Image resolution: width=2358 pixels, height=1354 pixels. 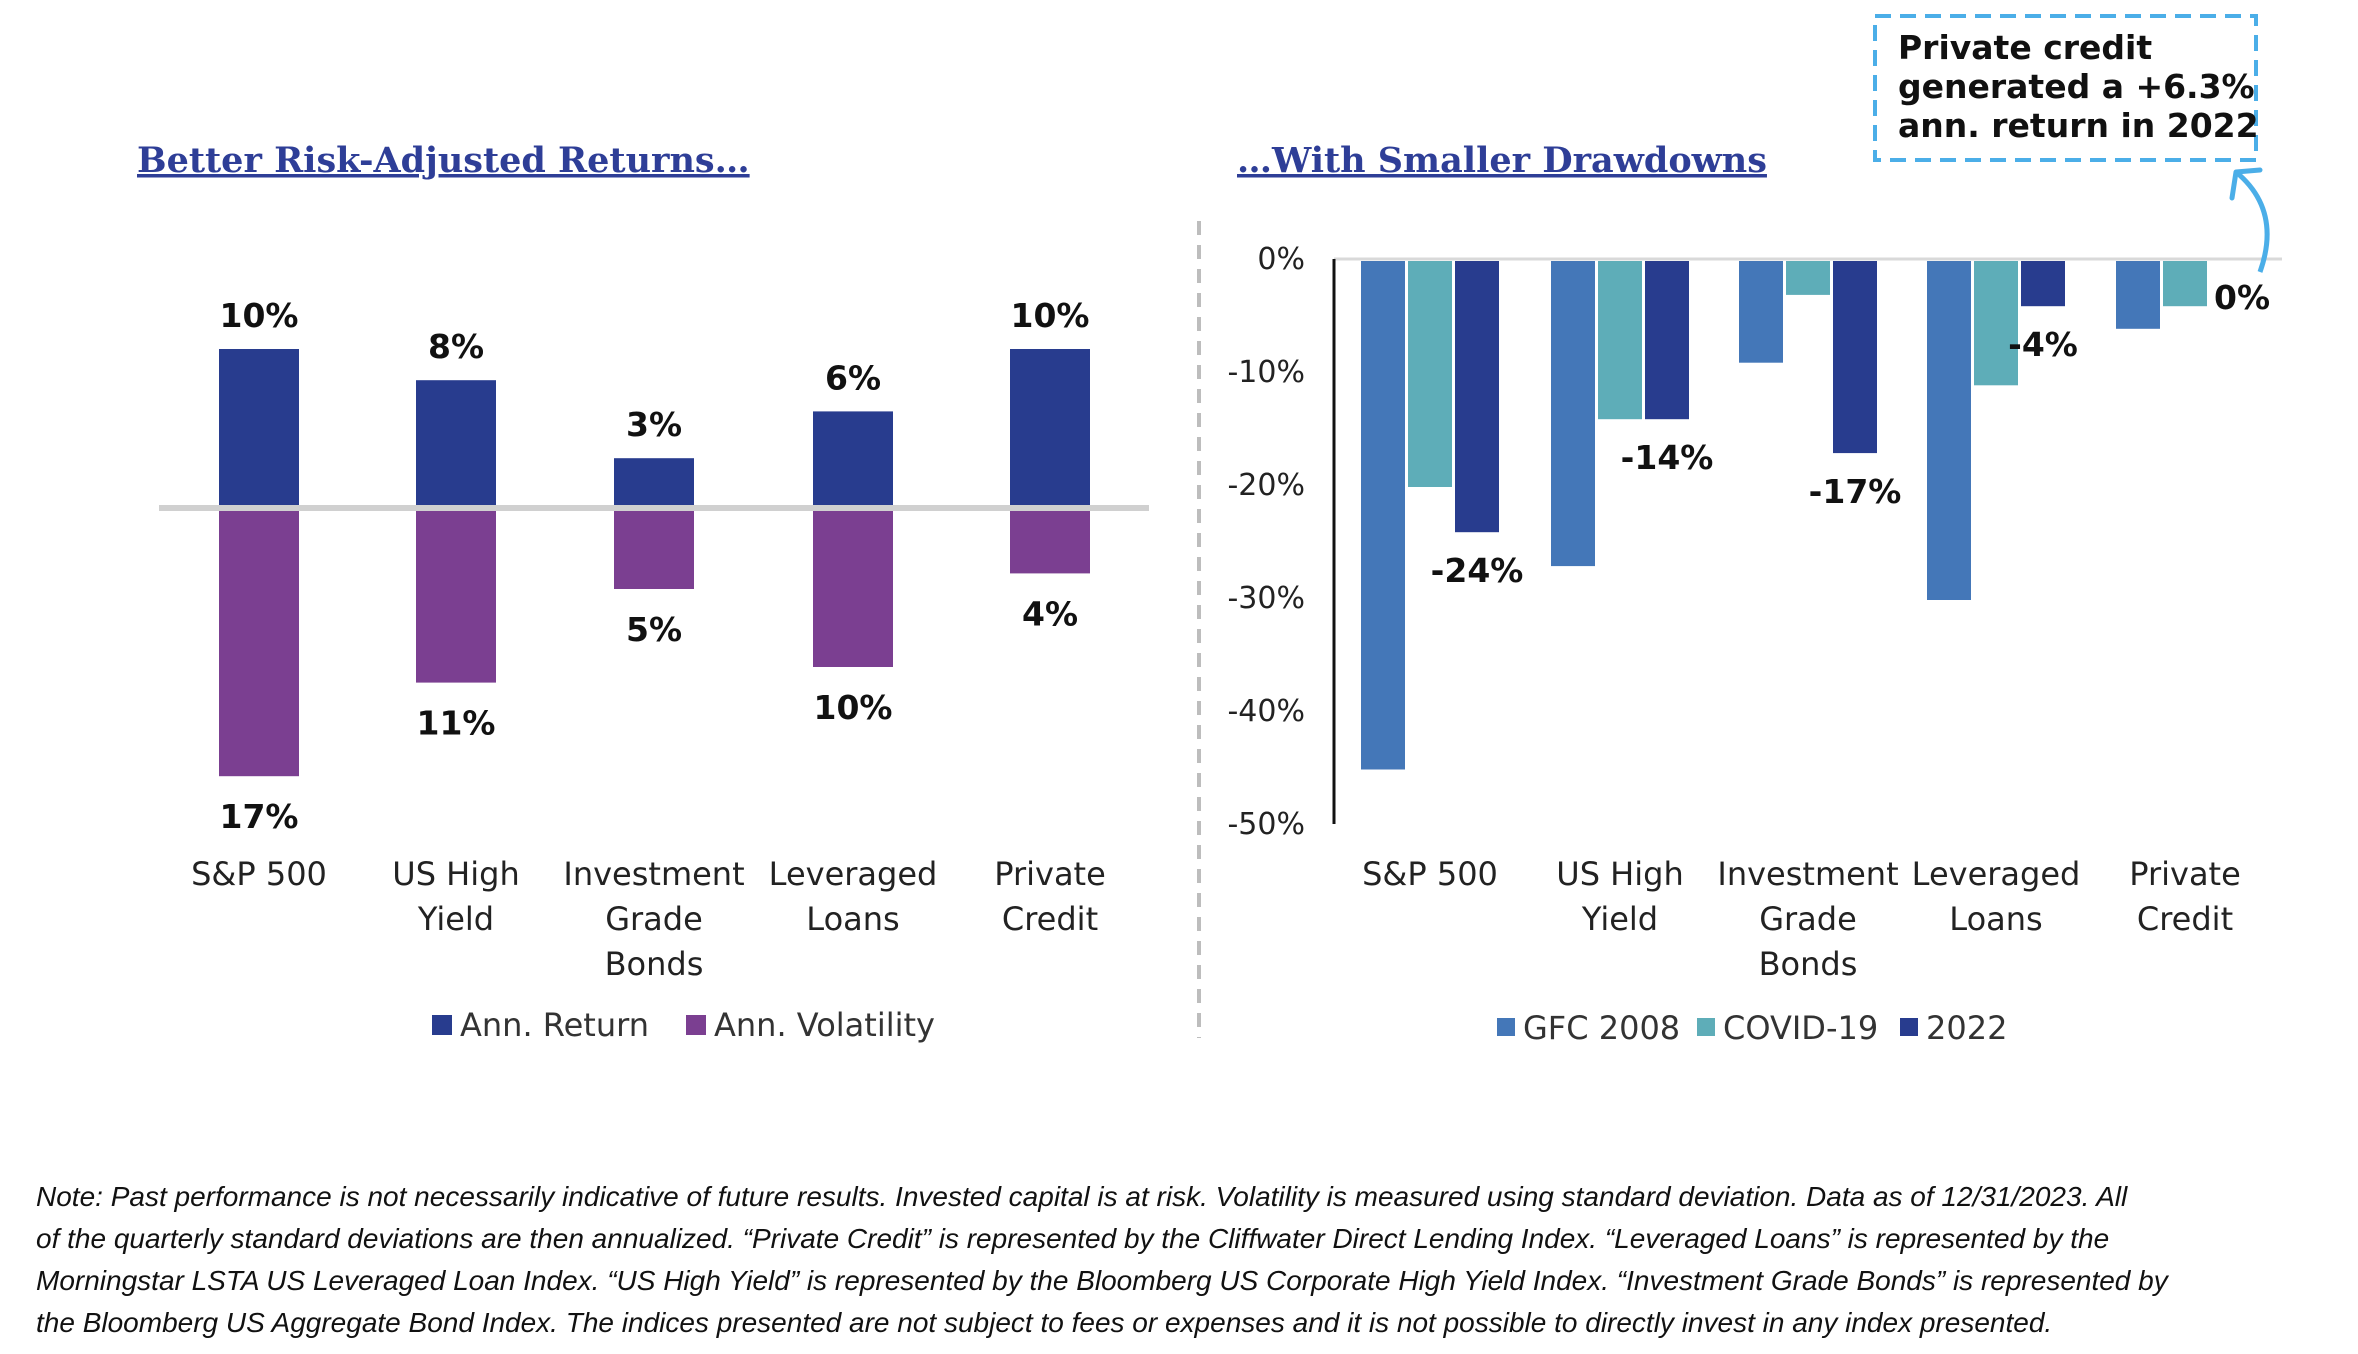 What do you see at coordinates (1855, 491) in the screenshot?
I see `data-label: -17%` at bounding box center [1855, 491].